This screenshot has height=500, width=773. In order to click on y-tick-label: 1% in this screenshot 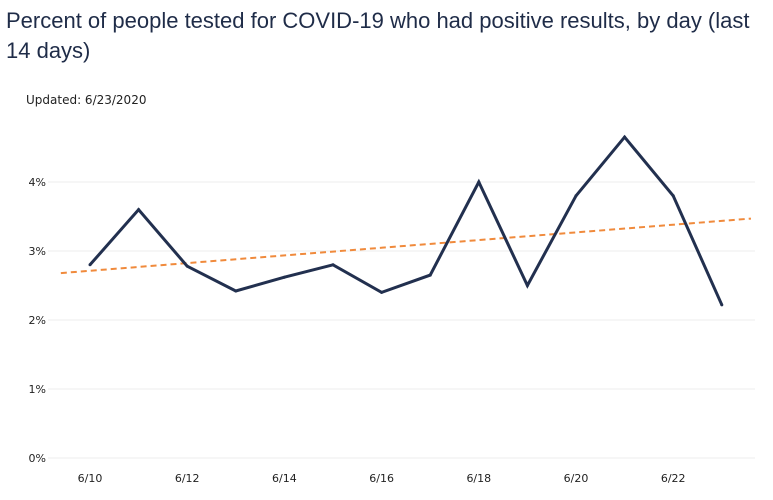, I will do `click(37, 389)`.